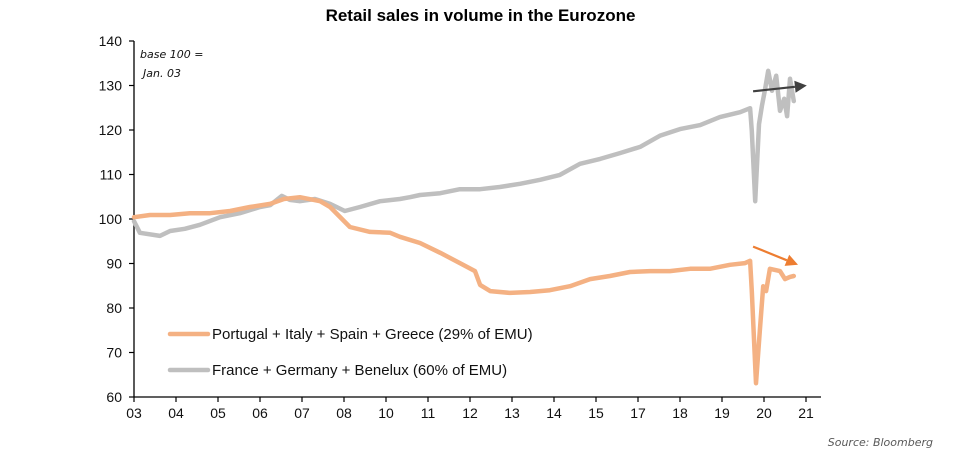 Image resolution: width=961 pixels, height=465 pixels. What do you see at coordinates (302, 413) in the screenshot?
I see `x-tick-label: 07` at bounding box center [302, 413].